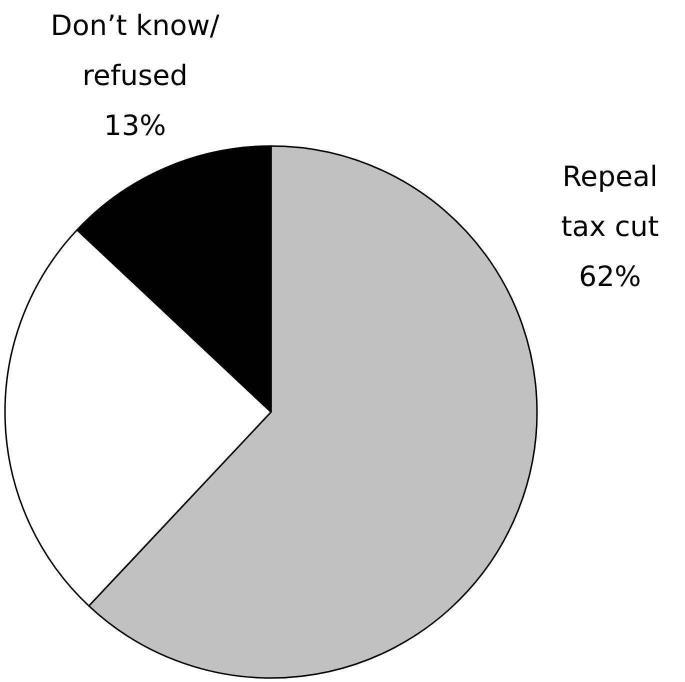 The width and height of the screenshot is (685, 682). What do you see at coordinates (135, 50) in the screenshot?
I see `slice-label: Don’t know/ refused` at bounding box center [135, 50].